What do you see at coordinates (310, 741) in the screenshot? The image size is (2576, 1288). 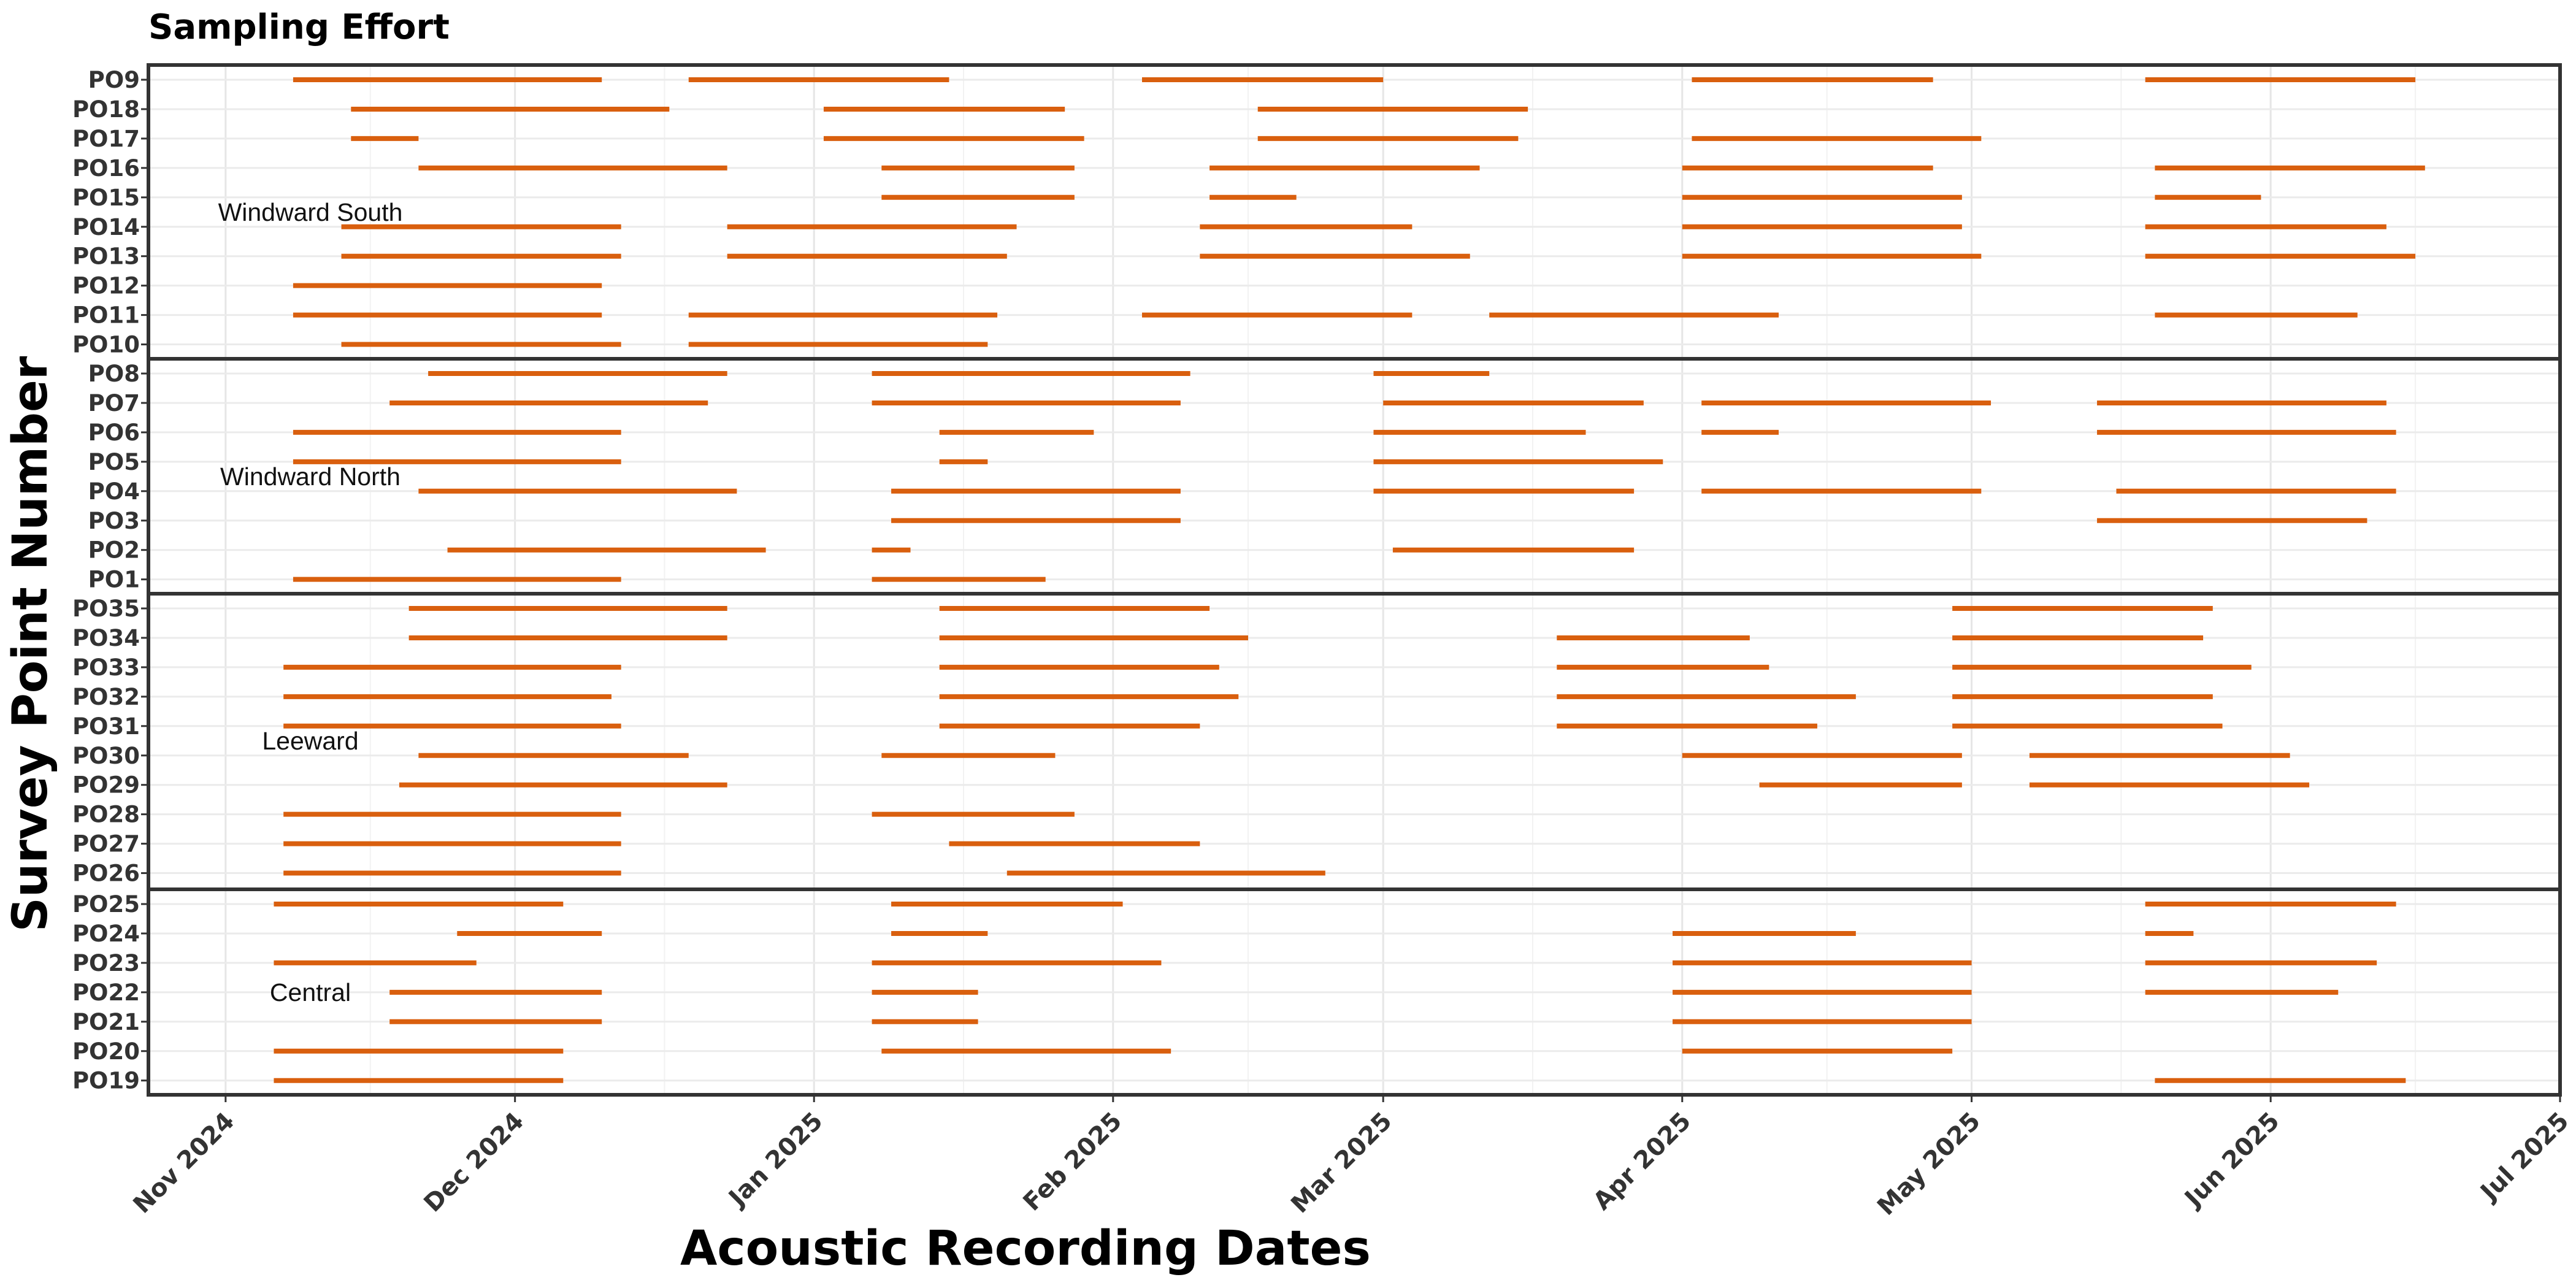 I see `group-label-leeward: Leeward` at bounding box center [310, 741].